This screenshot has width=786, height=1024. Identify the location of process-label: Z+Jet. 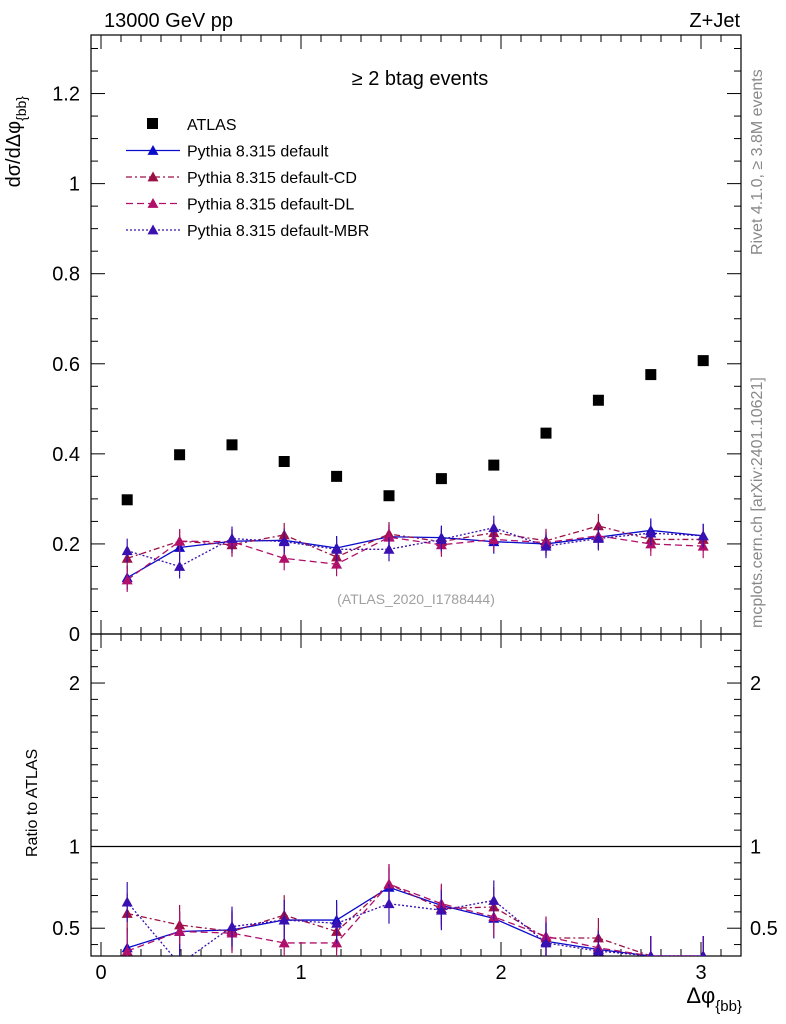
(714, 21).